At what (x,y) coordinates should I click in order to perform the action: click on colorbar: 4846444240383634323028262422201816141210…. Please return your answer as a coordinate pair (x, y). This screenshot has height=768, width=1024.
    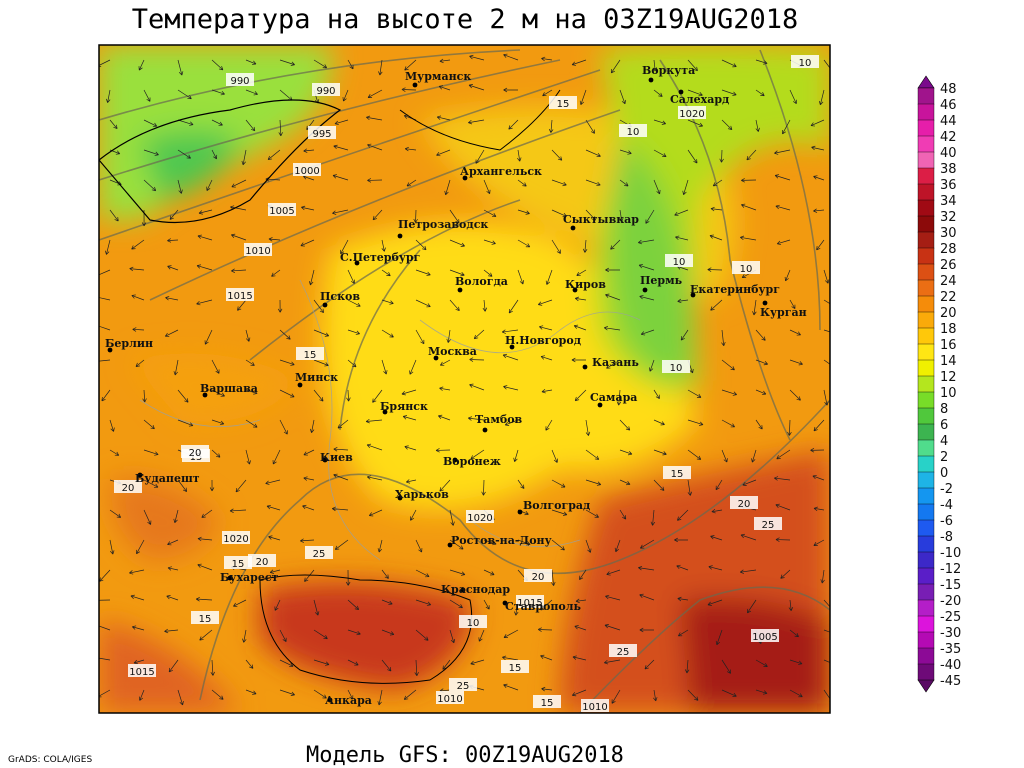
    Looking at the image, I should click on (939, 384).